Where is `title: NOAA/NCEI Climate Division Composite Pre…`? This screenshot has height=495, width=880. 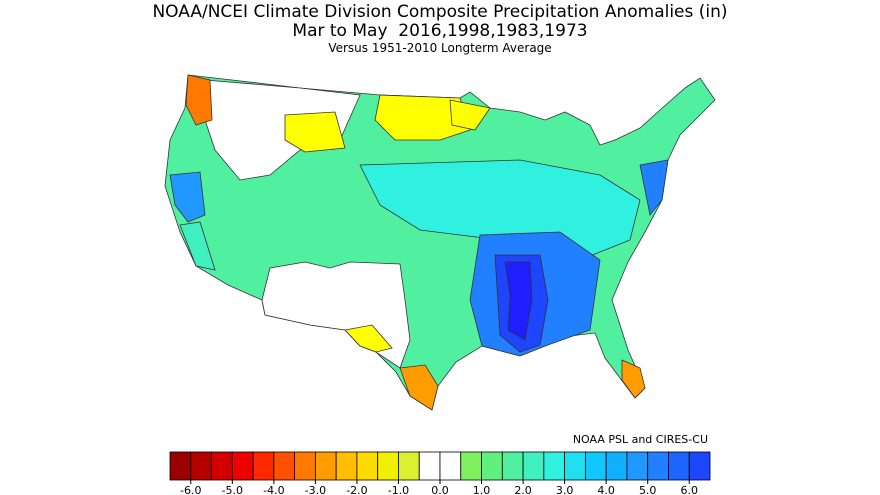
title: NOAA/NCEI Climate Division Composite Pre… is located at coordinates (439, 12).